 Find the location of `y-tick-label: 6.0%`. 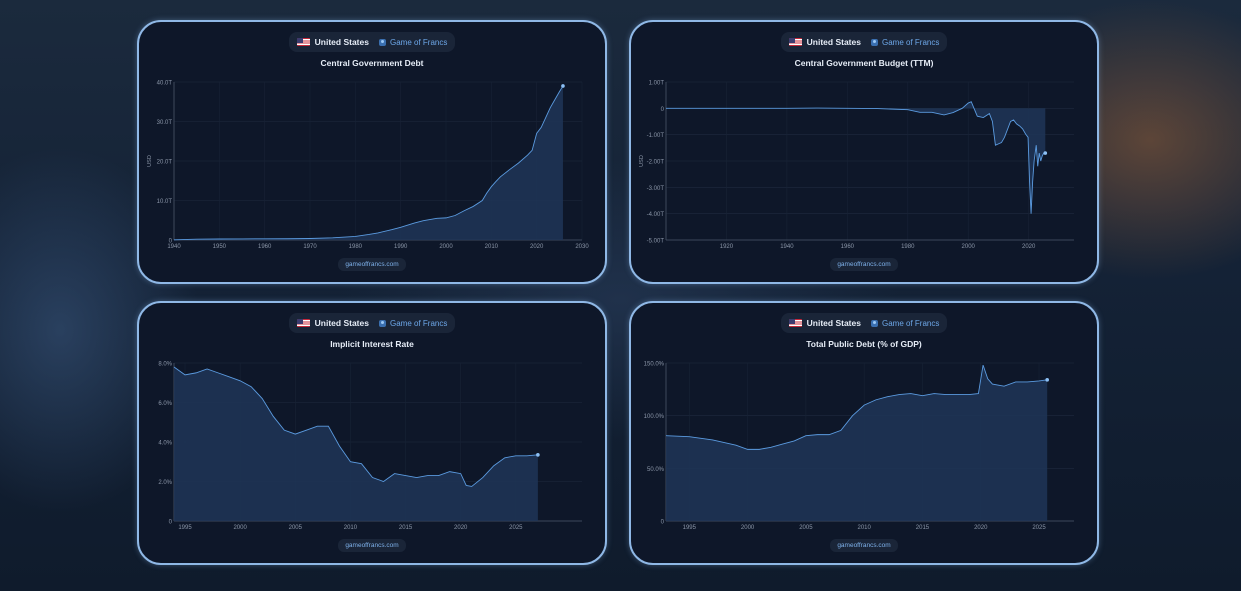

y-tick-label: 6.0% is located at coordinates (165, 404).